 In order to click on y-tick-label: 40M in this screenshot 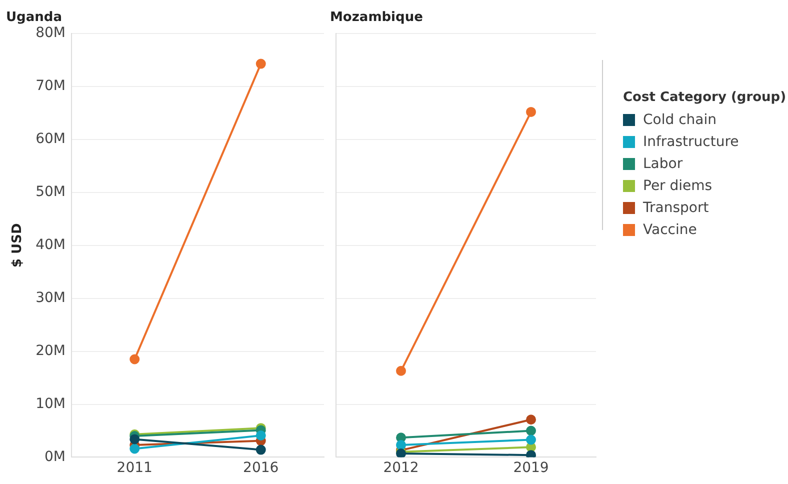, I will do `click(51, 245)`.